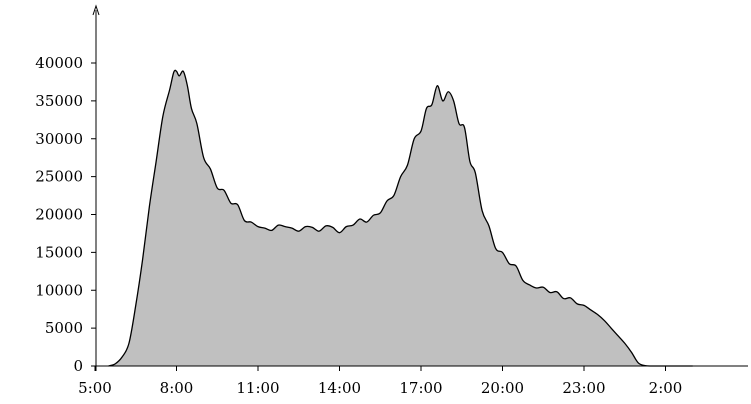 The height and width of the screenshot is (404, 751). I want to click on y-tick-label: 5000, so click(64, 328).